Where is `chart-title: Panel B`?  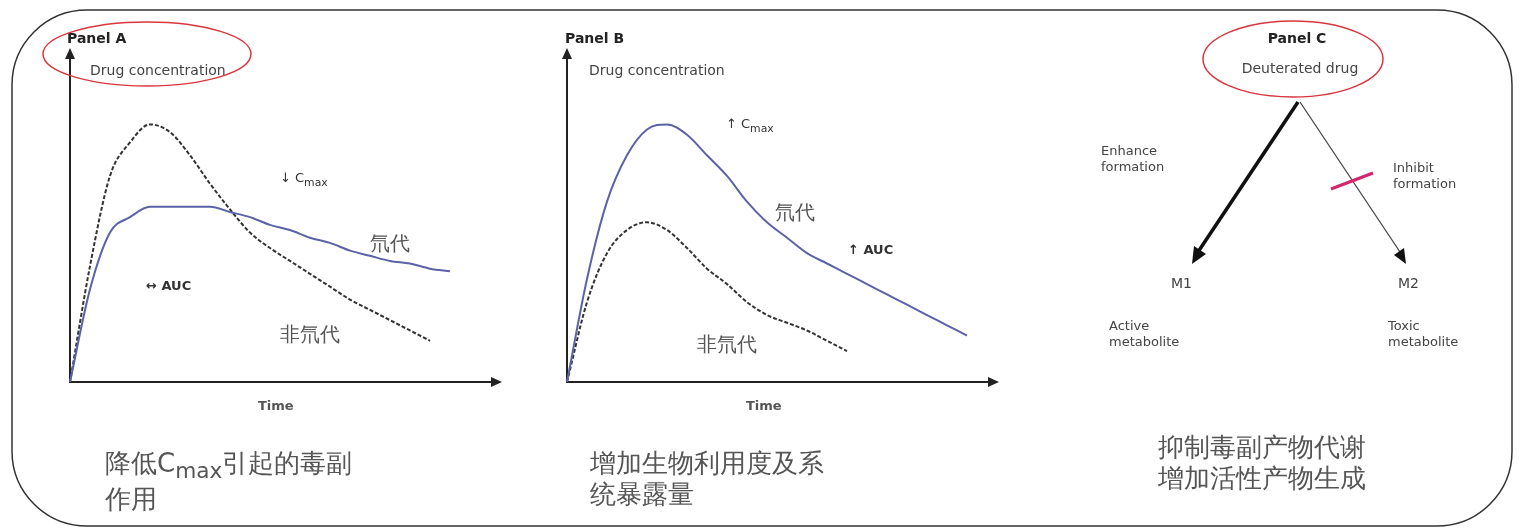 chart-title: Panel B is located at coordinates (595, 38).